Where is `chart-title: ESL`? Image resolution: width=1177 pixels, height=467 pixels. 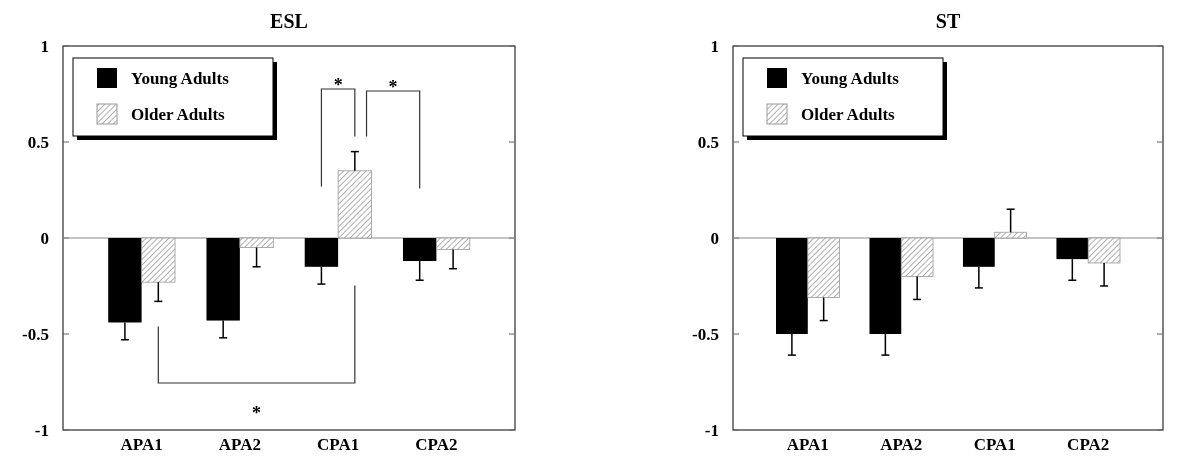 chart-title: ESL is located at coordinates (289, 21).